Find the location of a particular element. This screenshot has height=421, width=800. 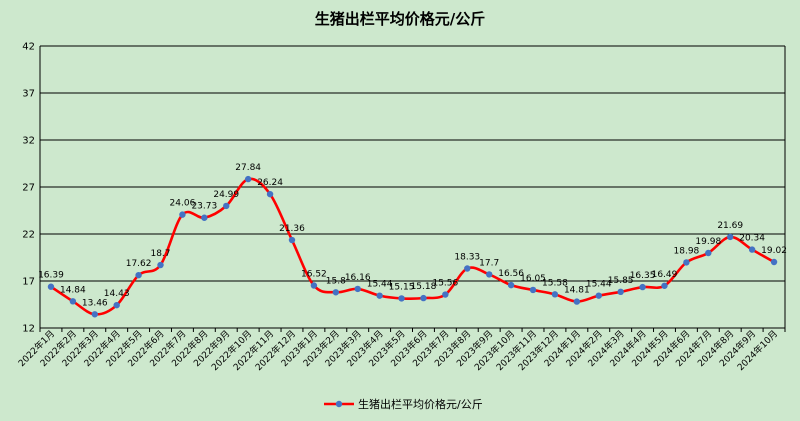

data-label: 15.18 is located at coordinates (424, 287).